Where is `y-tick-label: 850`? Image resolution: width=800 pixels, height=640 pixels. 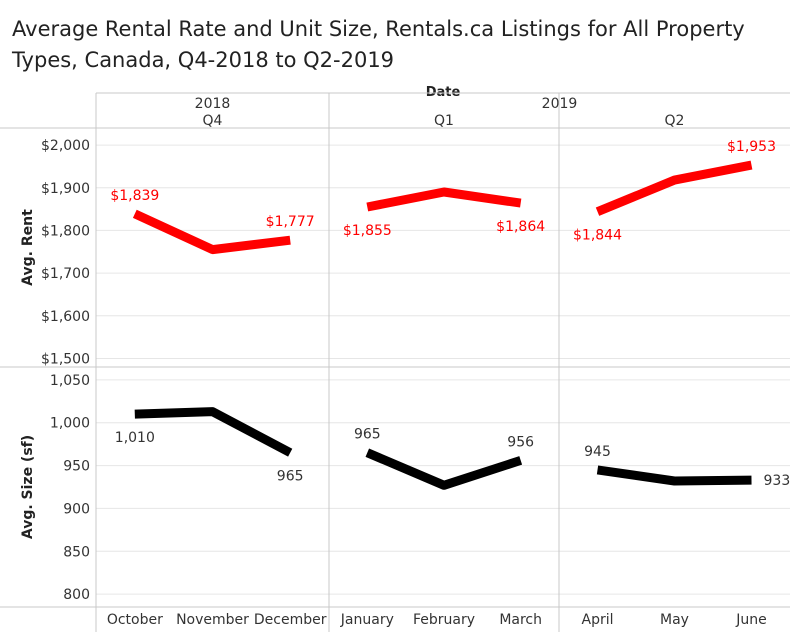 y-tick-label: 850 is located at coordinates (76, 552).